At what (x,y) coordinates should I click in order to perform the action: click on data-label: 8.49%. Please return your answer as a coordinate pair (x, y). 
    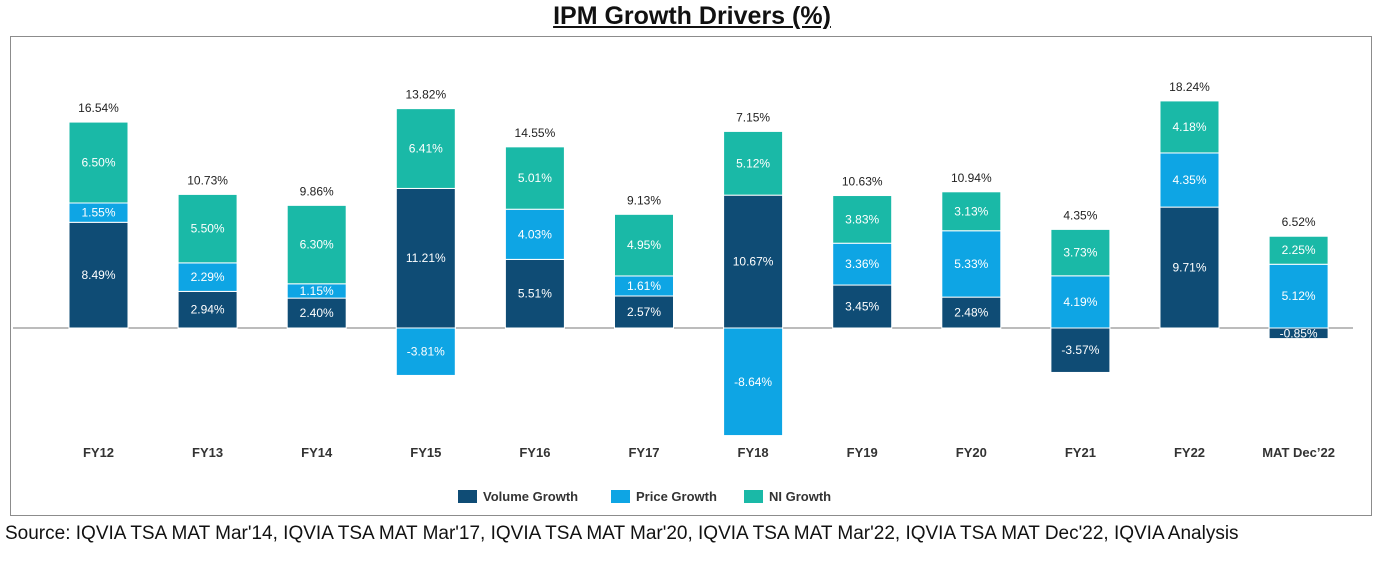
    Looking at the image, I should click on (98, 275).